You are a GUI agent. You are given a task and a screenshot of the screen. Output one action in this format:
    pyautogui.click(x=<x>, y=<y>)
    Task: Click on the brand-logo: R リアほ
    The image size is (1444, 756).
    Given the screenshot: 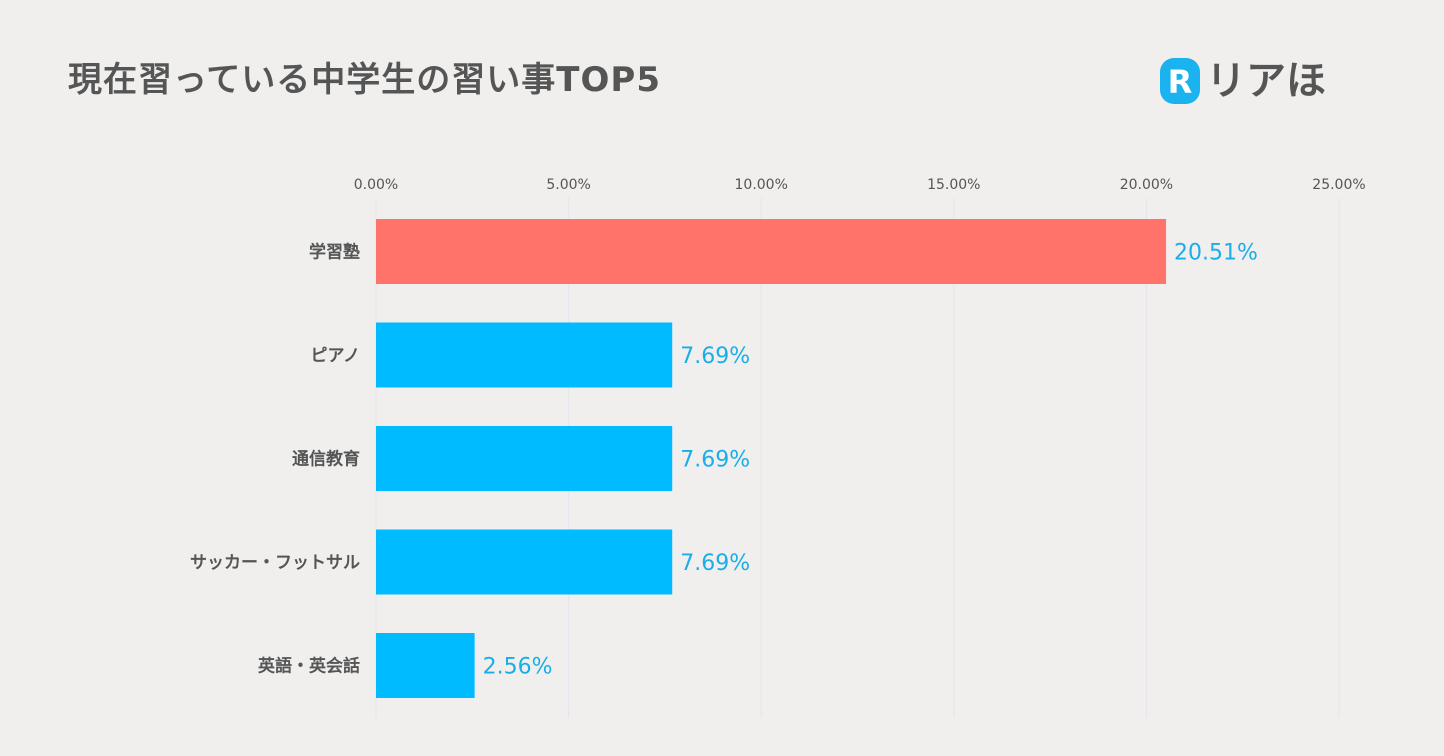 What is the action you would take?
    pyautogui.click(x=1242, y=81)
    